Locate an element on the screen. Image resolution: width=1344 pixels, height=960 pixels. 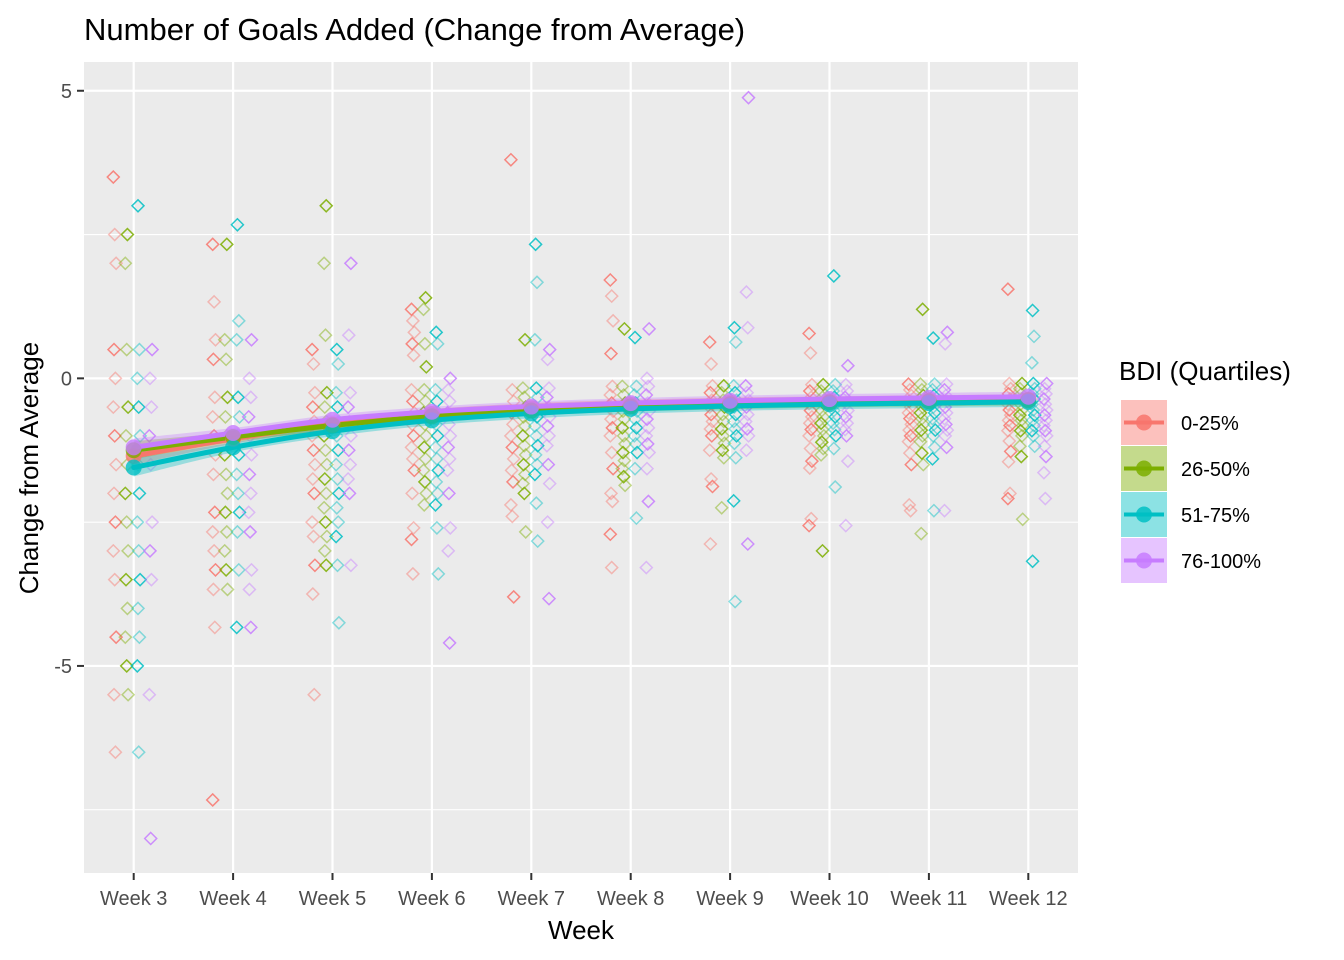
x-tick-label: Week 11 is located at coordinates (928, 899).